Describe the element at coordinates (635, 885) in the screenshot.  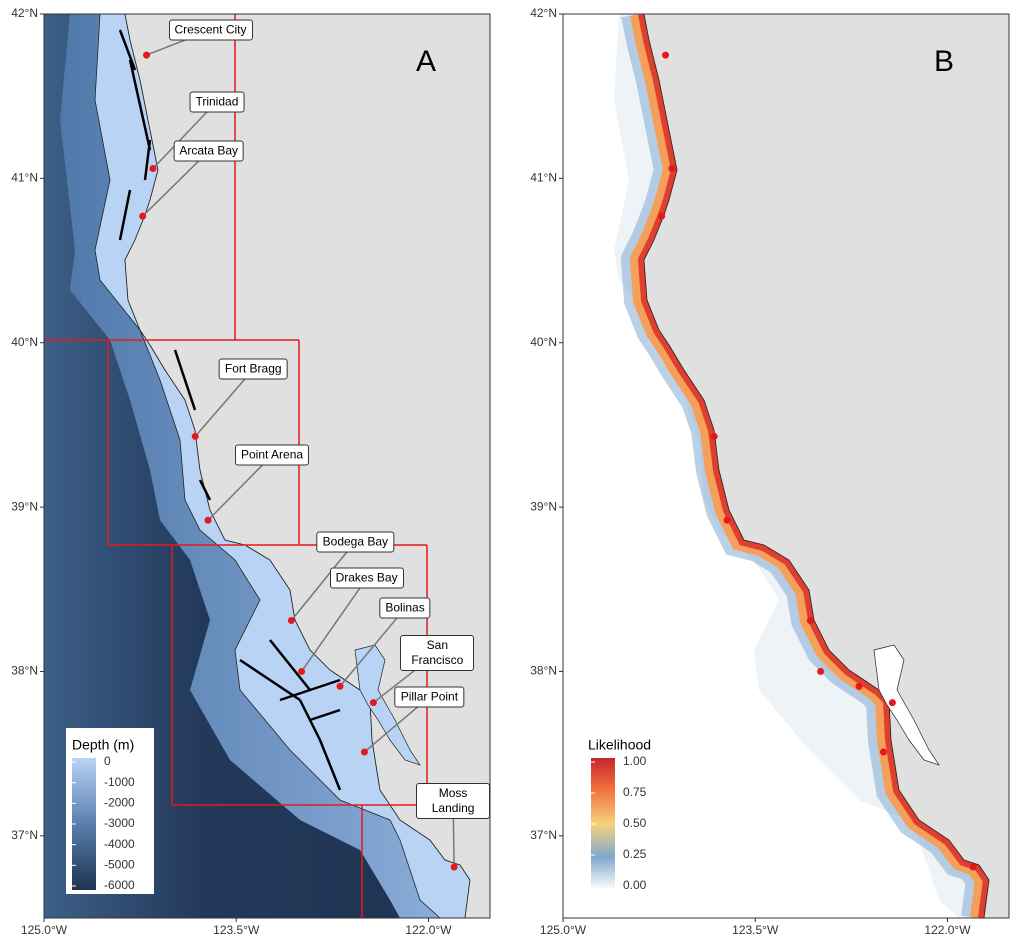
I see `legend-tick-label: 0.00` at that location.